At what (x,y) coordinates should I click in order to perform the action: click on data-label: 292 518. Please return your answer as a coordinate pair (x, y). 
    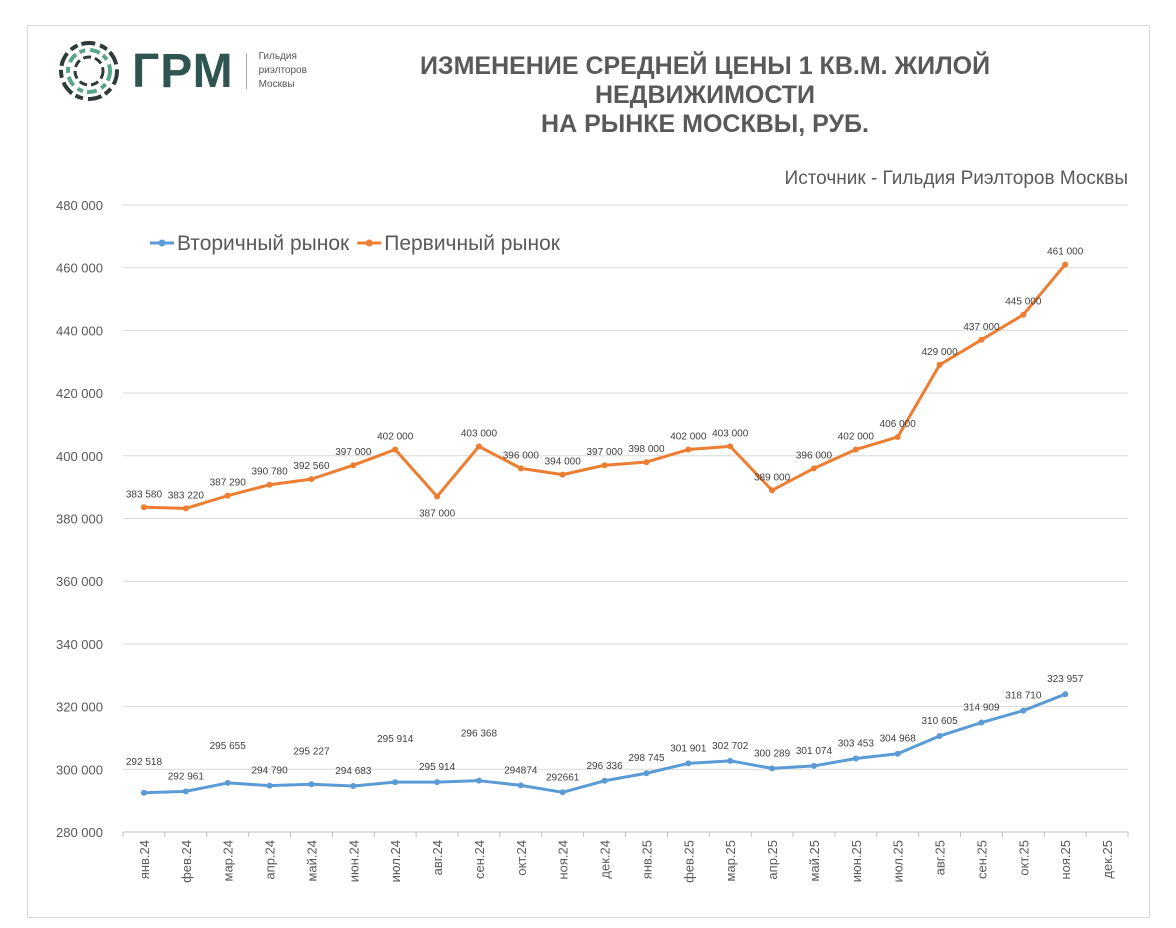
    Looking at the image, I should click on (144, 762).